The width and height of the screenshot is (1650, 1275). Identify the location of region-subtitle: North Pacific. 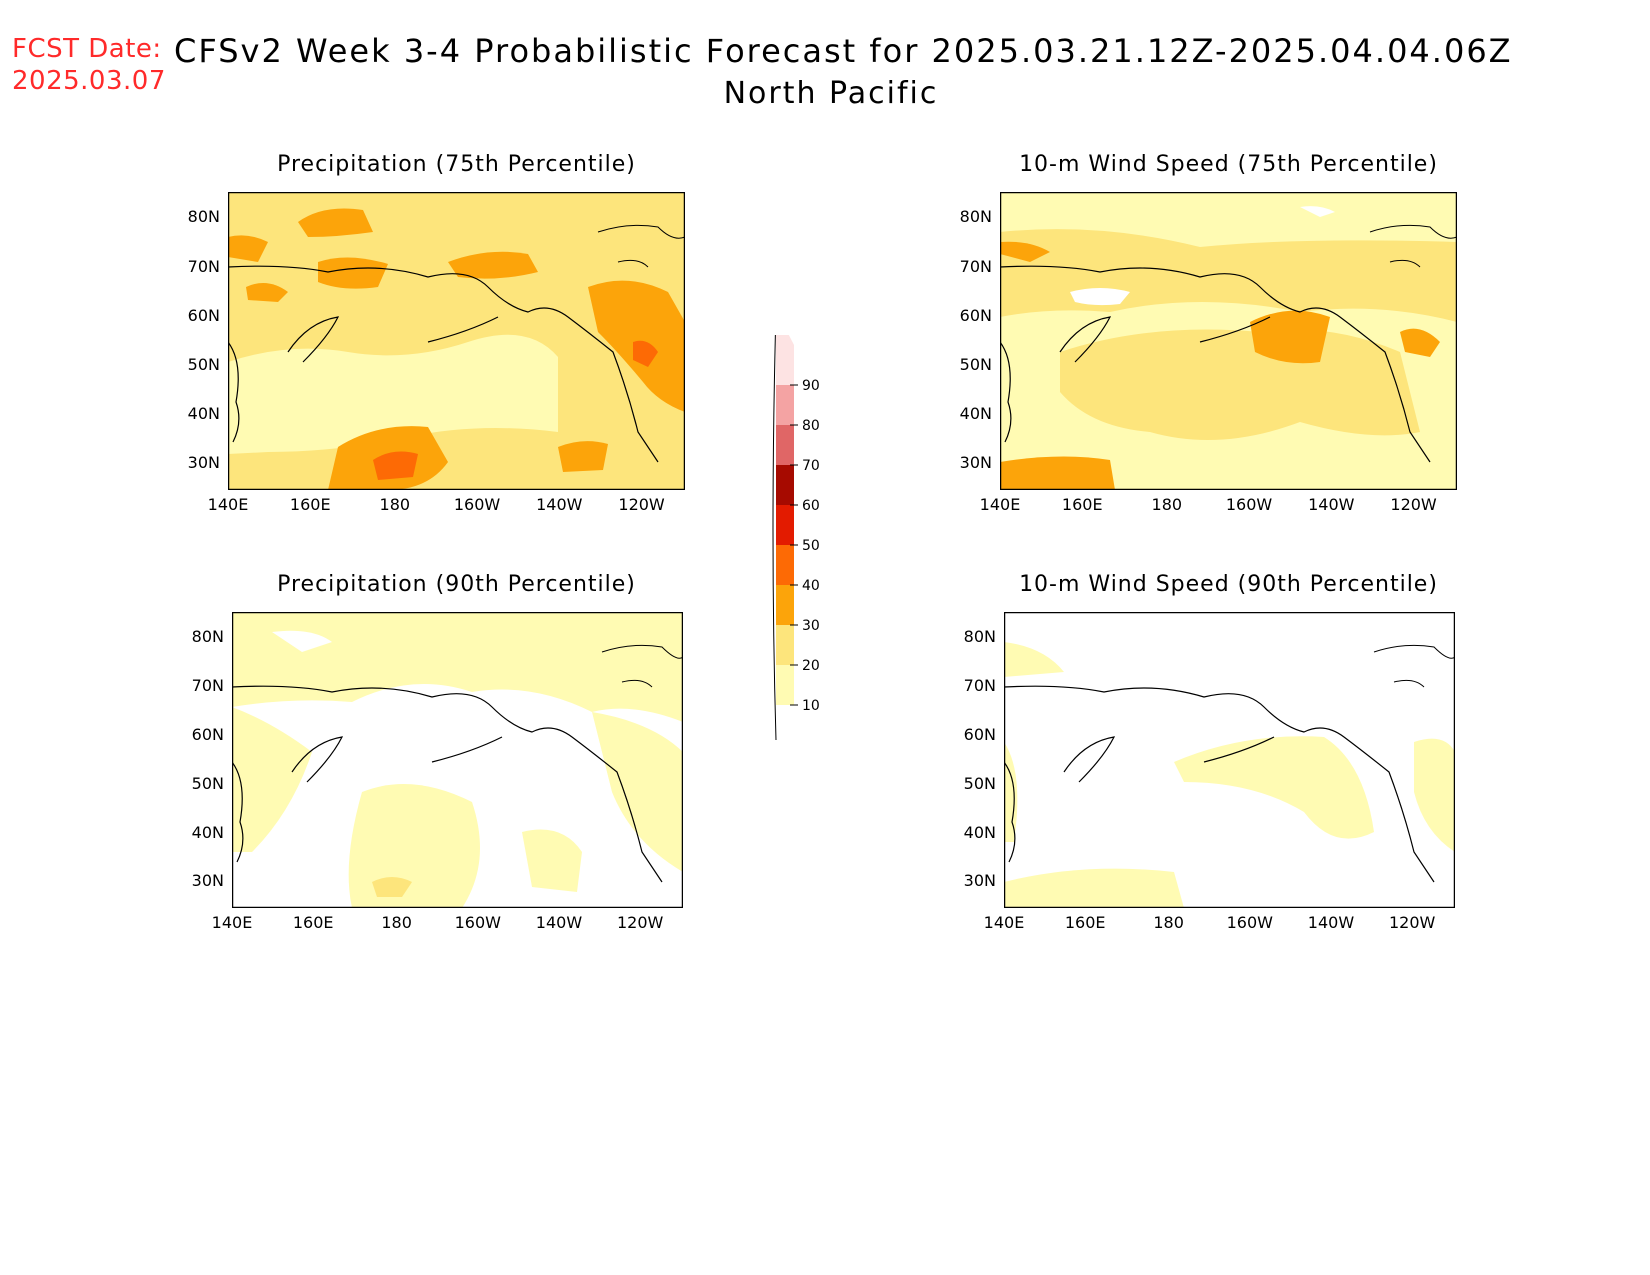
(831, 93).